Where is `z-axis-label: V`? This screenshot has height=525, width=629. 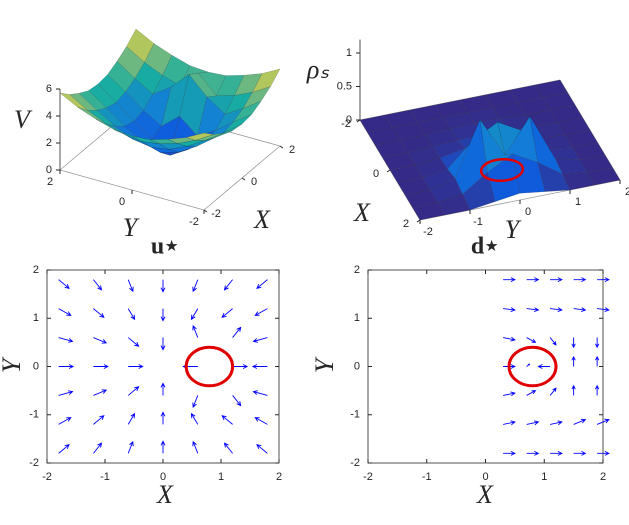
z-axis-label: V is located at coordinates (23, 119).